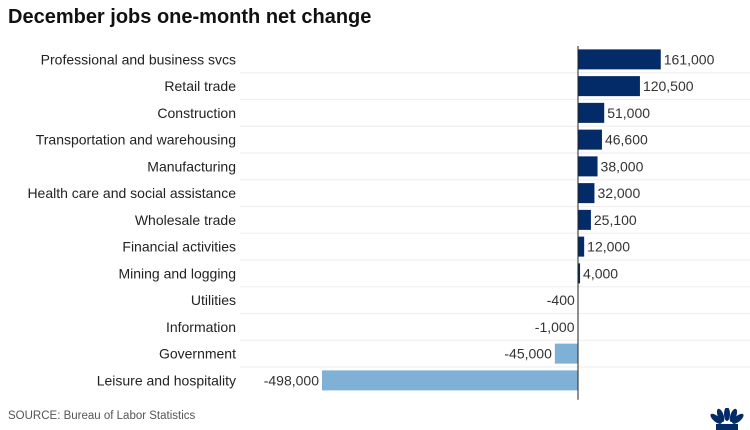 The height and width of the screenshot is (430, 750). What do you see at coordinates (727, 419) in the screenshot?
I see `cnbc-peacock-icon` at bounding box center [727, 419].